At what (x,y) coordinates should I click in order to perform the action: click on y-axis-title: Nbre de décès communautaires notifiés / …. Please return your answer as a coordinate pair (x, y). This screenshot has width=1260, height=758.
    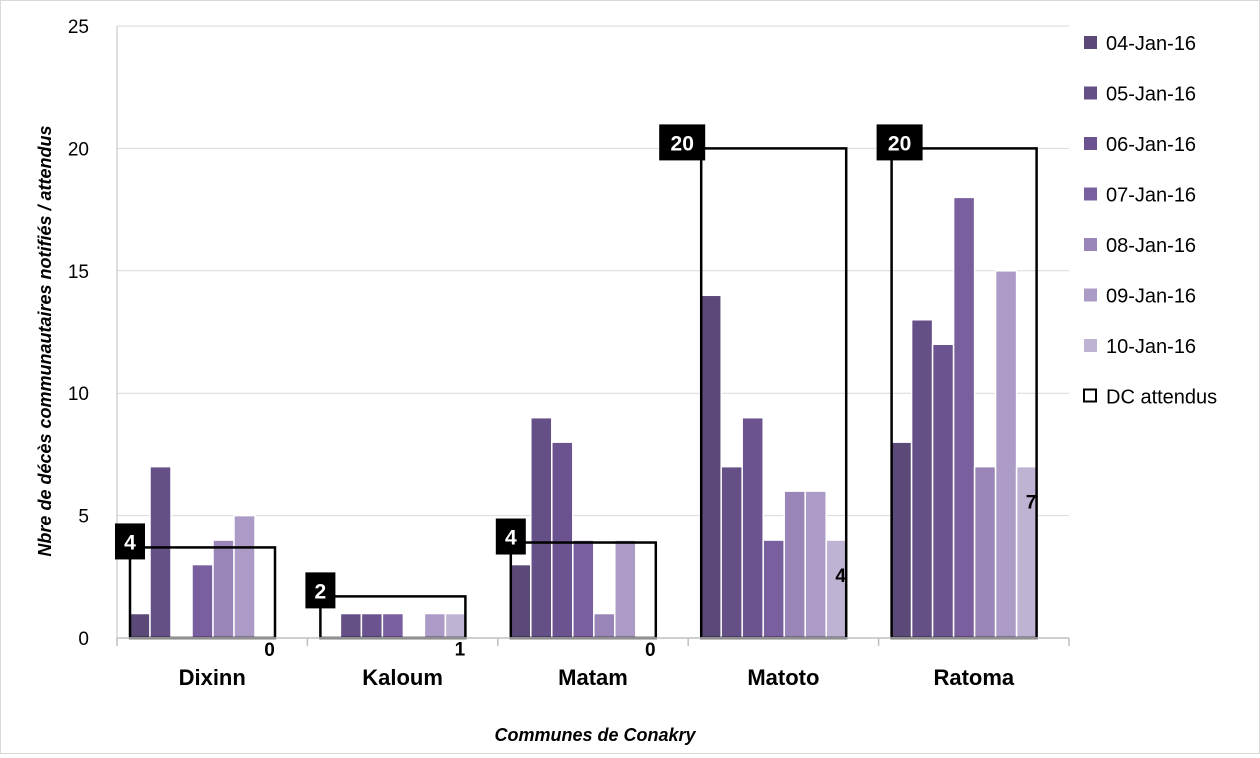
    Looking at the image, I should click on (45, 340).